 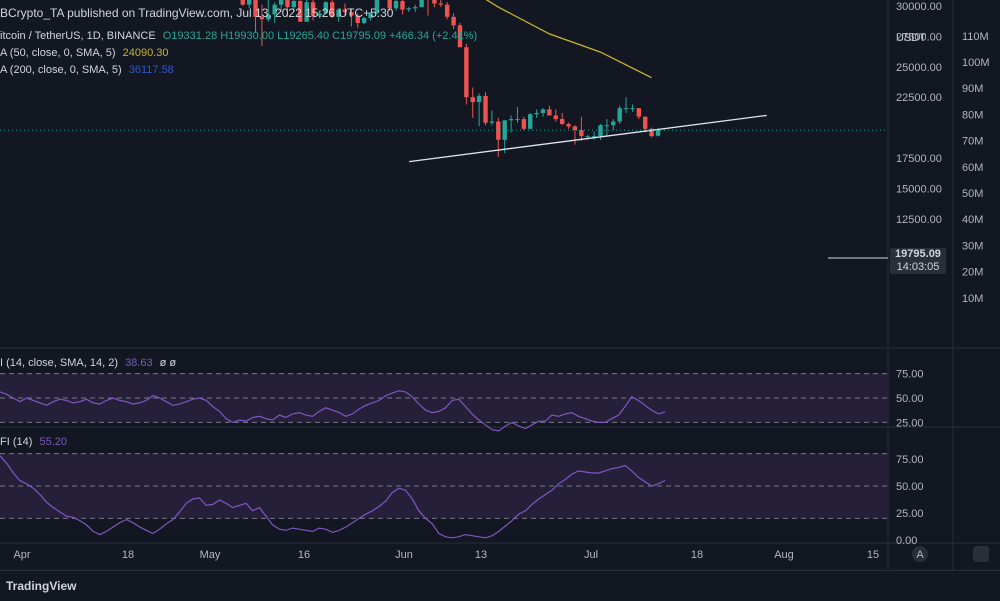 I want to click on price-axis-tick: 17500.00, so click(x=919, y=159).